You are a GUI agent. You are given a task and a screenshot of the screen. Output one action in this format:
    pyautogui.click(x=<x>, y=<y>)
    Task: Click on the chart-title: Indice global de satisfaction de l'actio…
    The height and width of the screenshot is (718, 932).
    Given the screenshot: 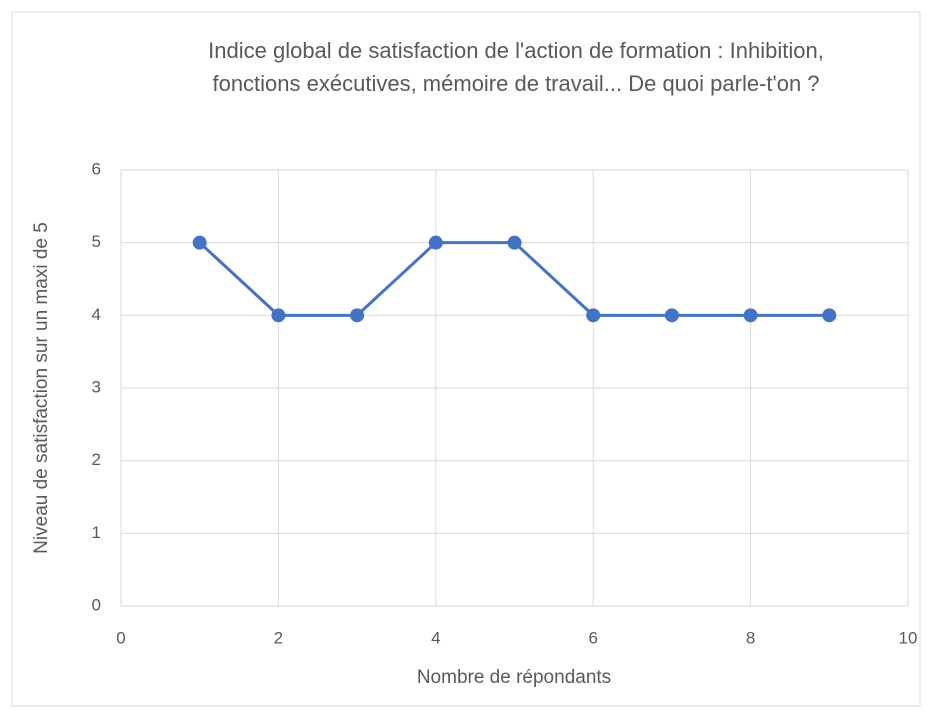 What is the action you would take?
    pyautogui.click(x=516, y=67)
    